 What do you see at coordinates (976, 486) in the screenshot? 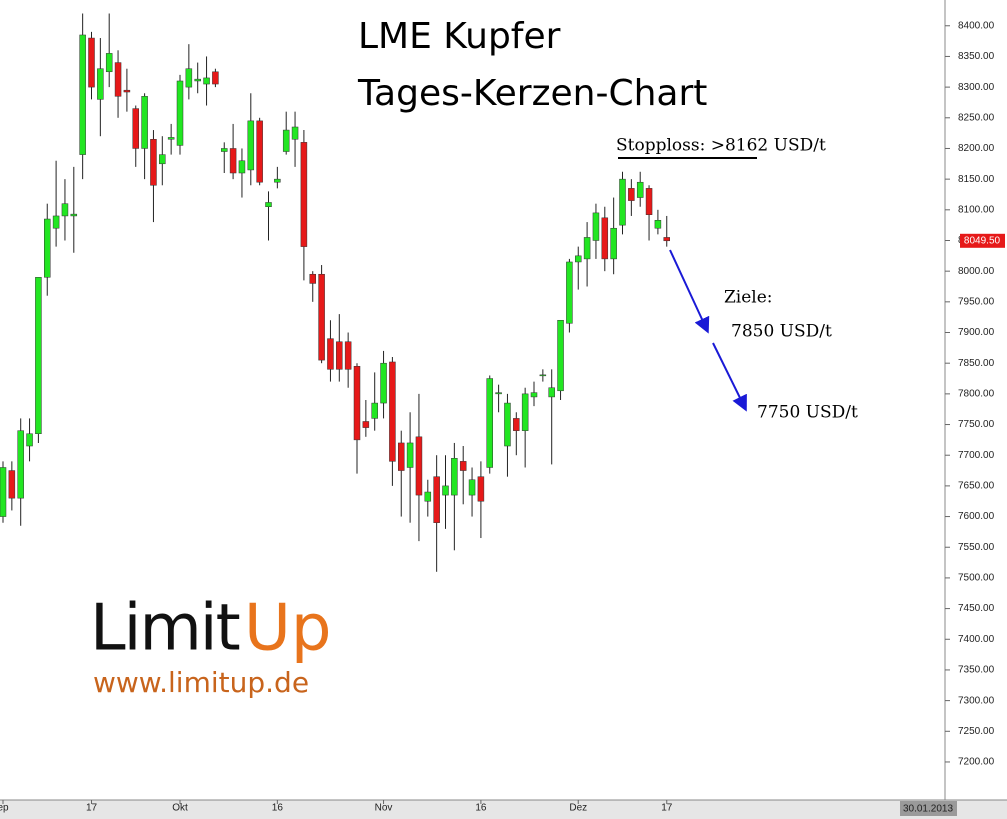
I see `y-tick-label: 7650.00` at bounding box center [976, 486].